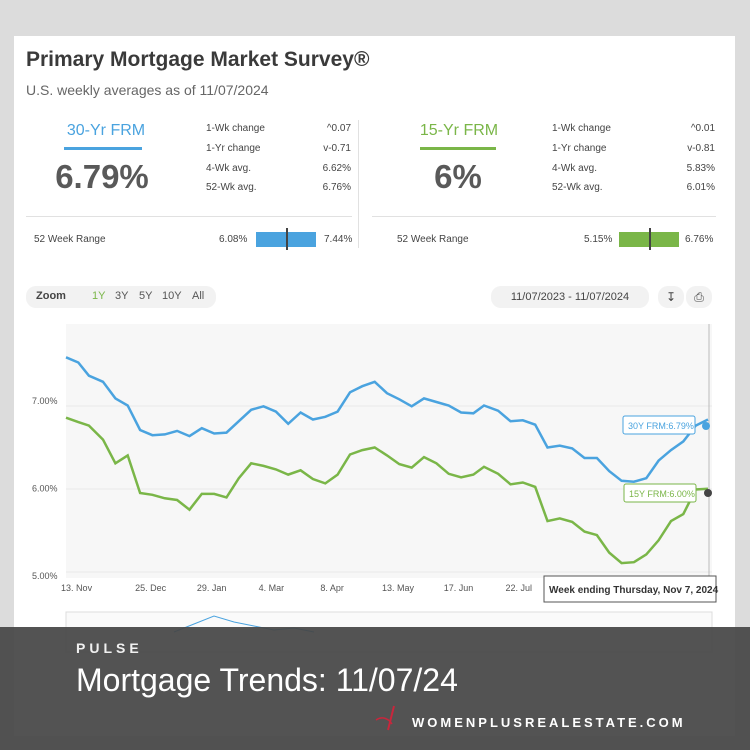 The image size is (750, 750). Describe the element at coordinates (235, 128) in the screenshot. I see `frm30-stat-label: 1-Wk change` at that location.